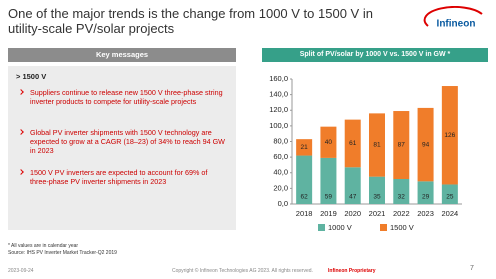 Image resolution: width=496 pixels, height=279 pixels. Describe the element at coordinates (456, 24) in the screenshot. I see `logo-text: Infineon` at that location.